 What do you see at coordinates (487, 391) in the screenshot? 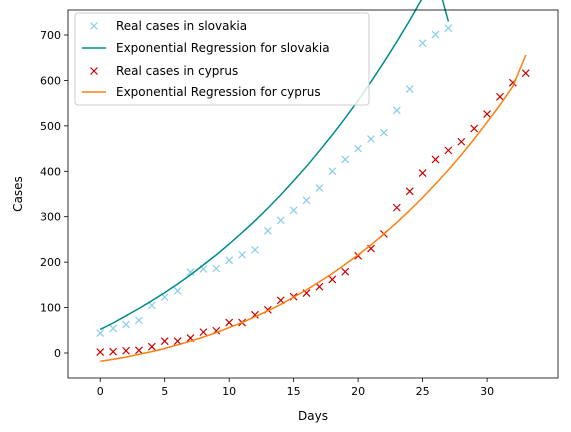
I see `x-tick-label: 30` at bounding box center [487, 391].